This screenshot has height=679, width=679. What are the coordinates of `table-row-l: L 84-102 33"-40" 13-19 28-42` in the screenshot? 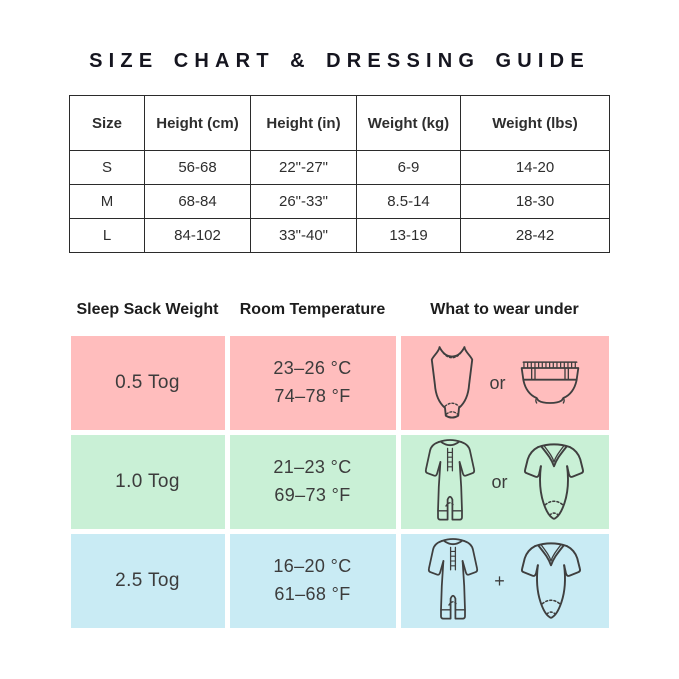 It's located at (339, 235).